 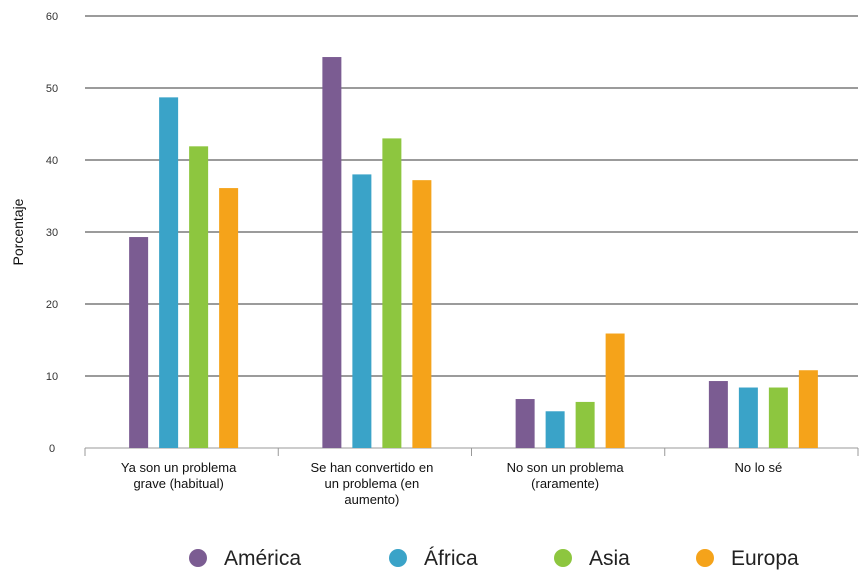 What do you see at coordinates (198, 558) in the screenshot?
I see `legend-marker-américa` at bounding box center [198, 558].